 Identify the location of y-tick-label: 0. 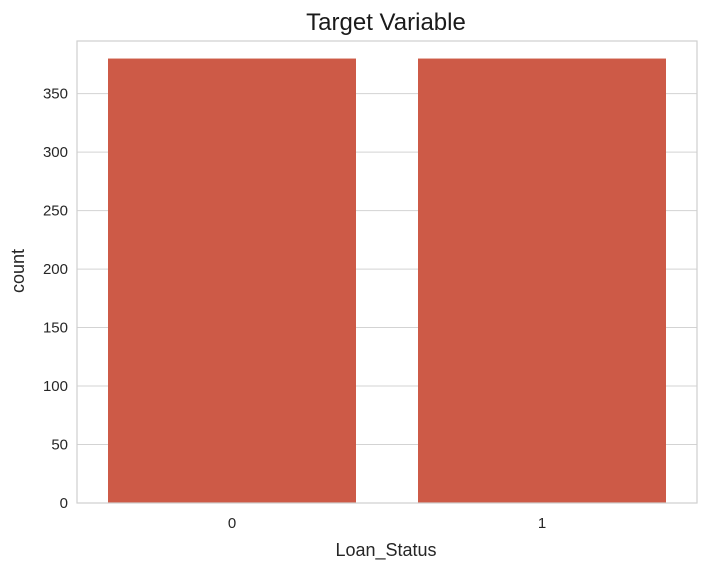
(64, 503).